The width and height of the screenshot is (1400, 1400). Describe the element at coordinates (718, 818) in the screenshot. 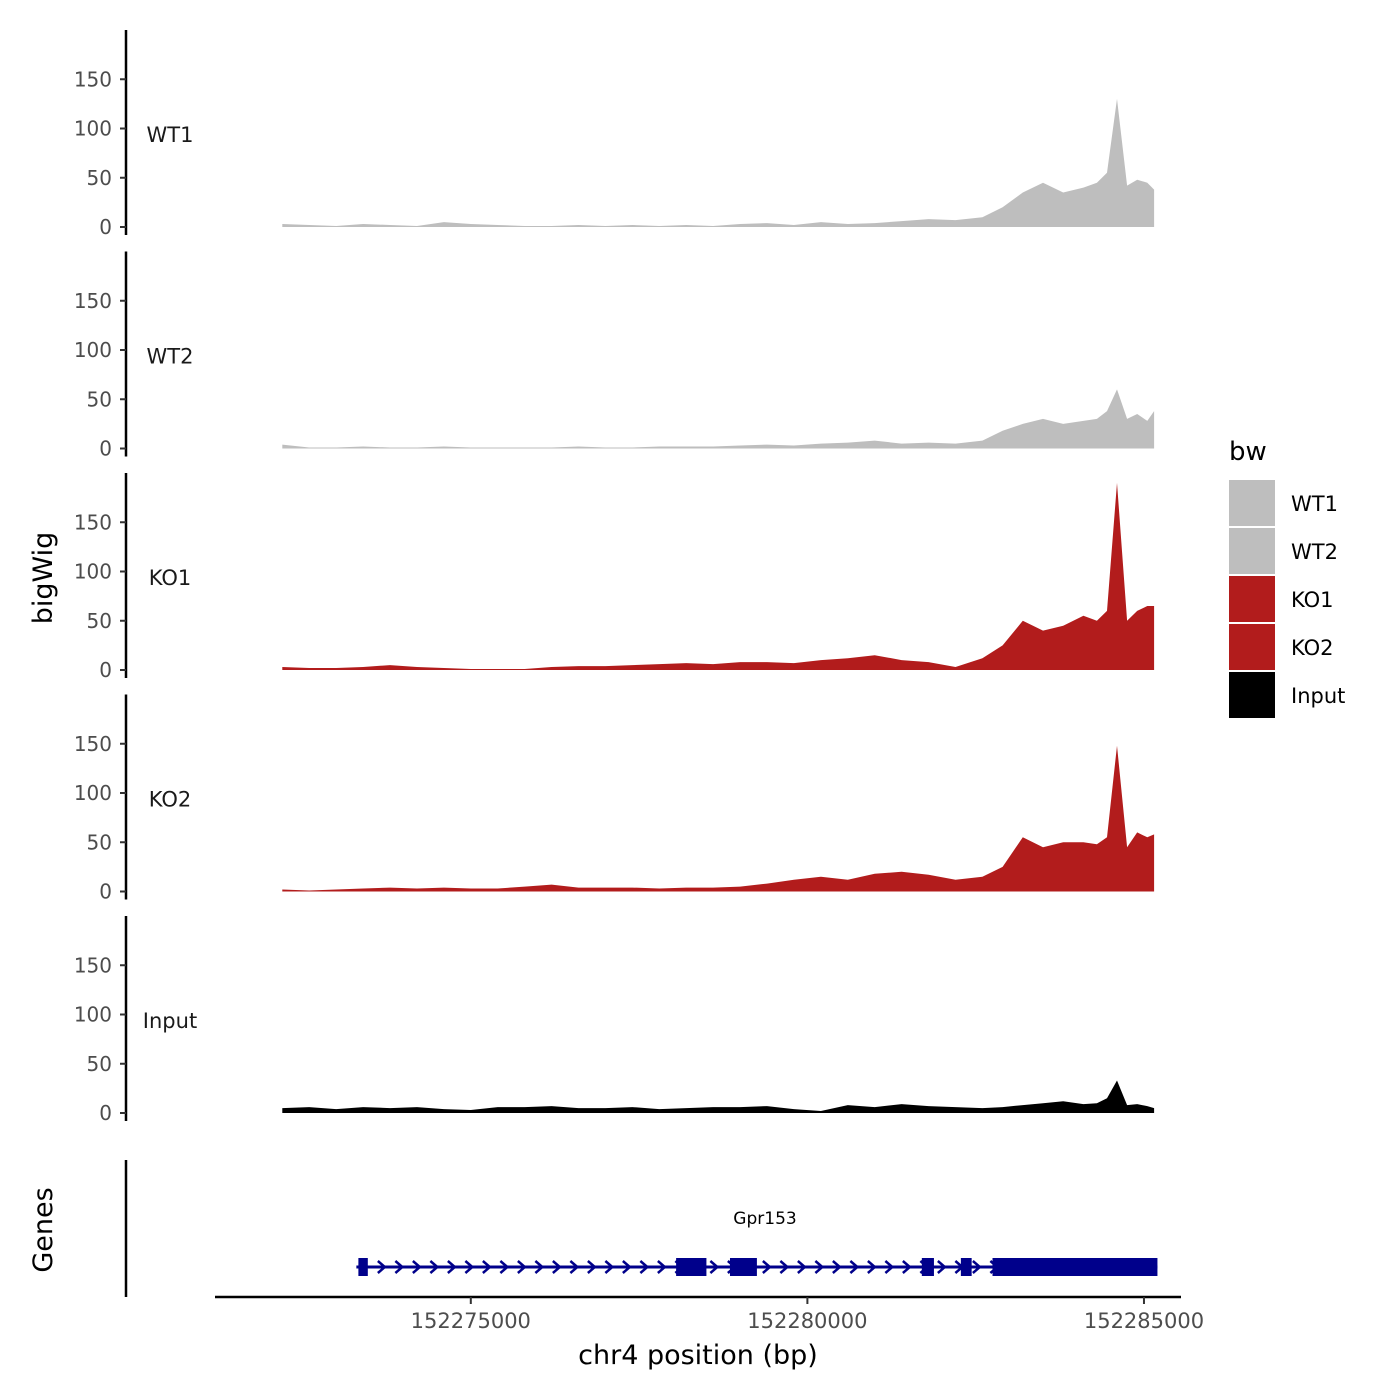

I see `signal-area-ko2` at that location.